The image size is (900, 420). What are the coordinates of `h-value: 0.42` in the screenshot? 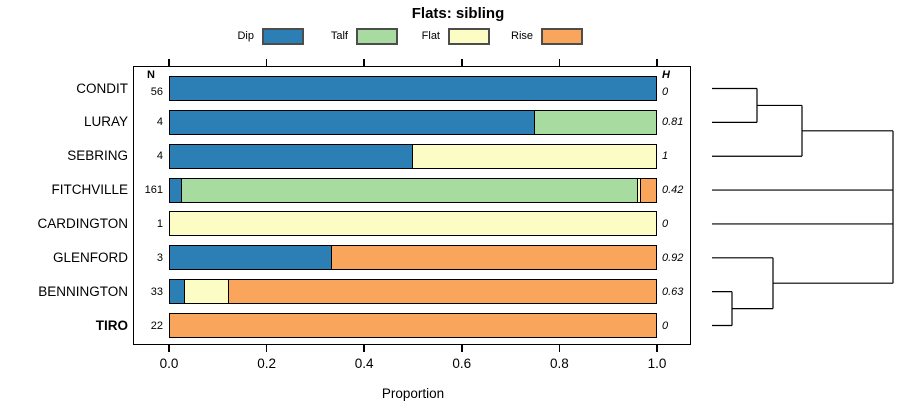 It's located at (673, 190).